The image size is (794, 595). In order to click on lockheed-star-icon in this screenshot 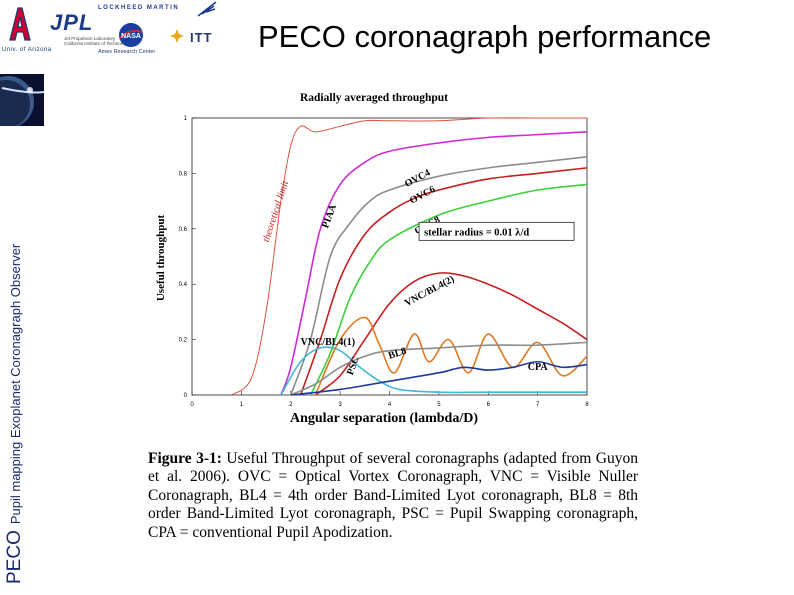, I will do `click(207, 9)`.